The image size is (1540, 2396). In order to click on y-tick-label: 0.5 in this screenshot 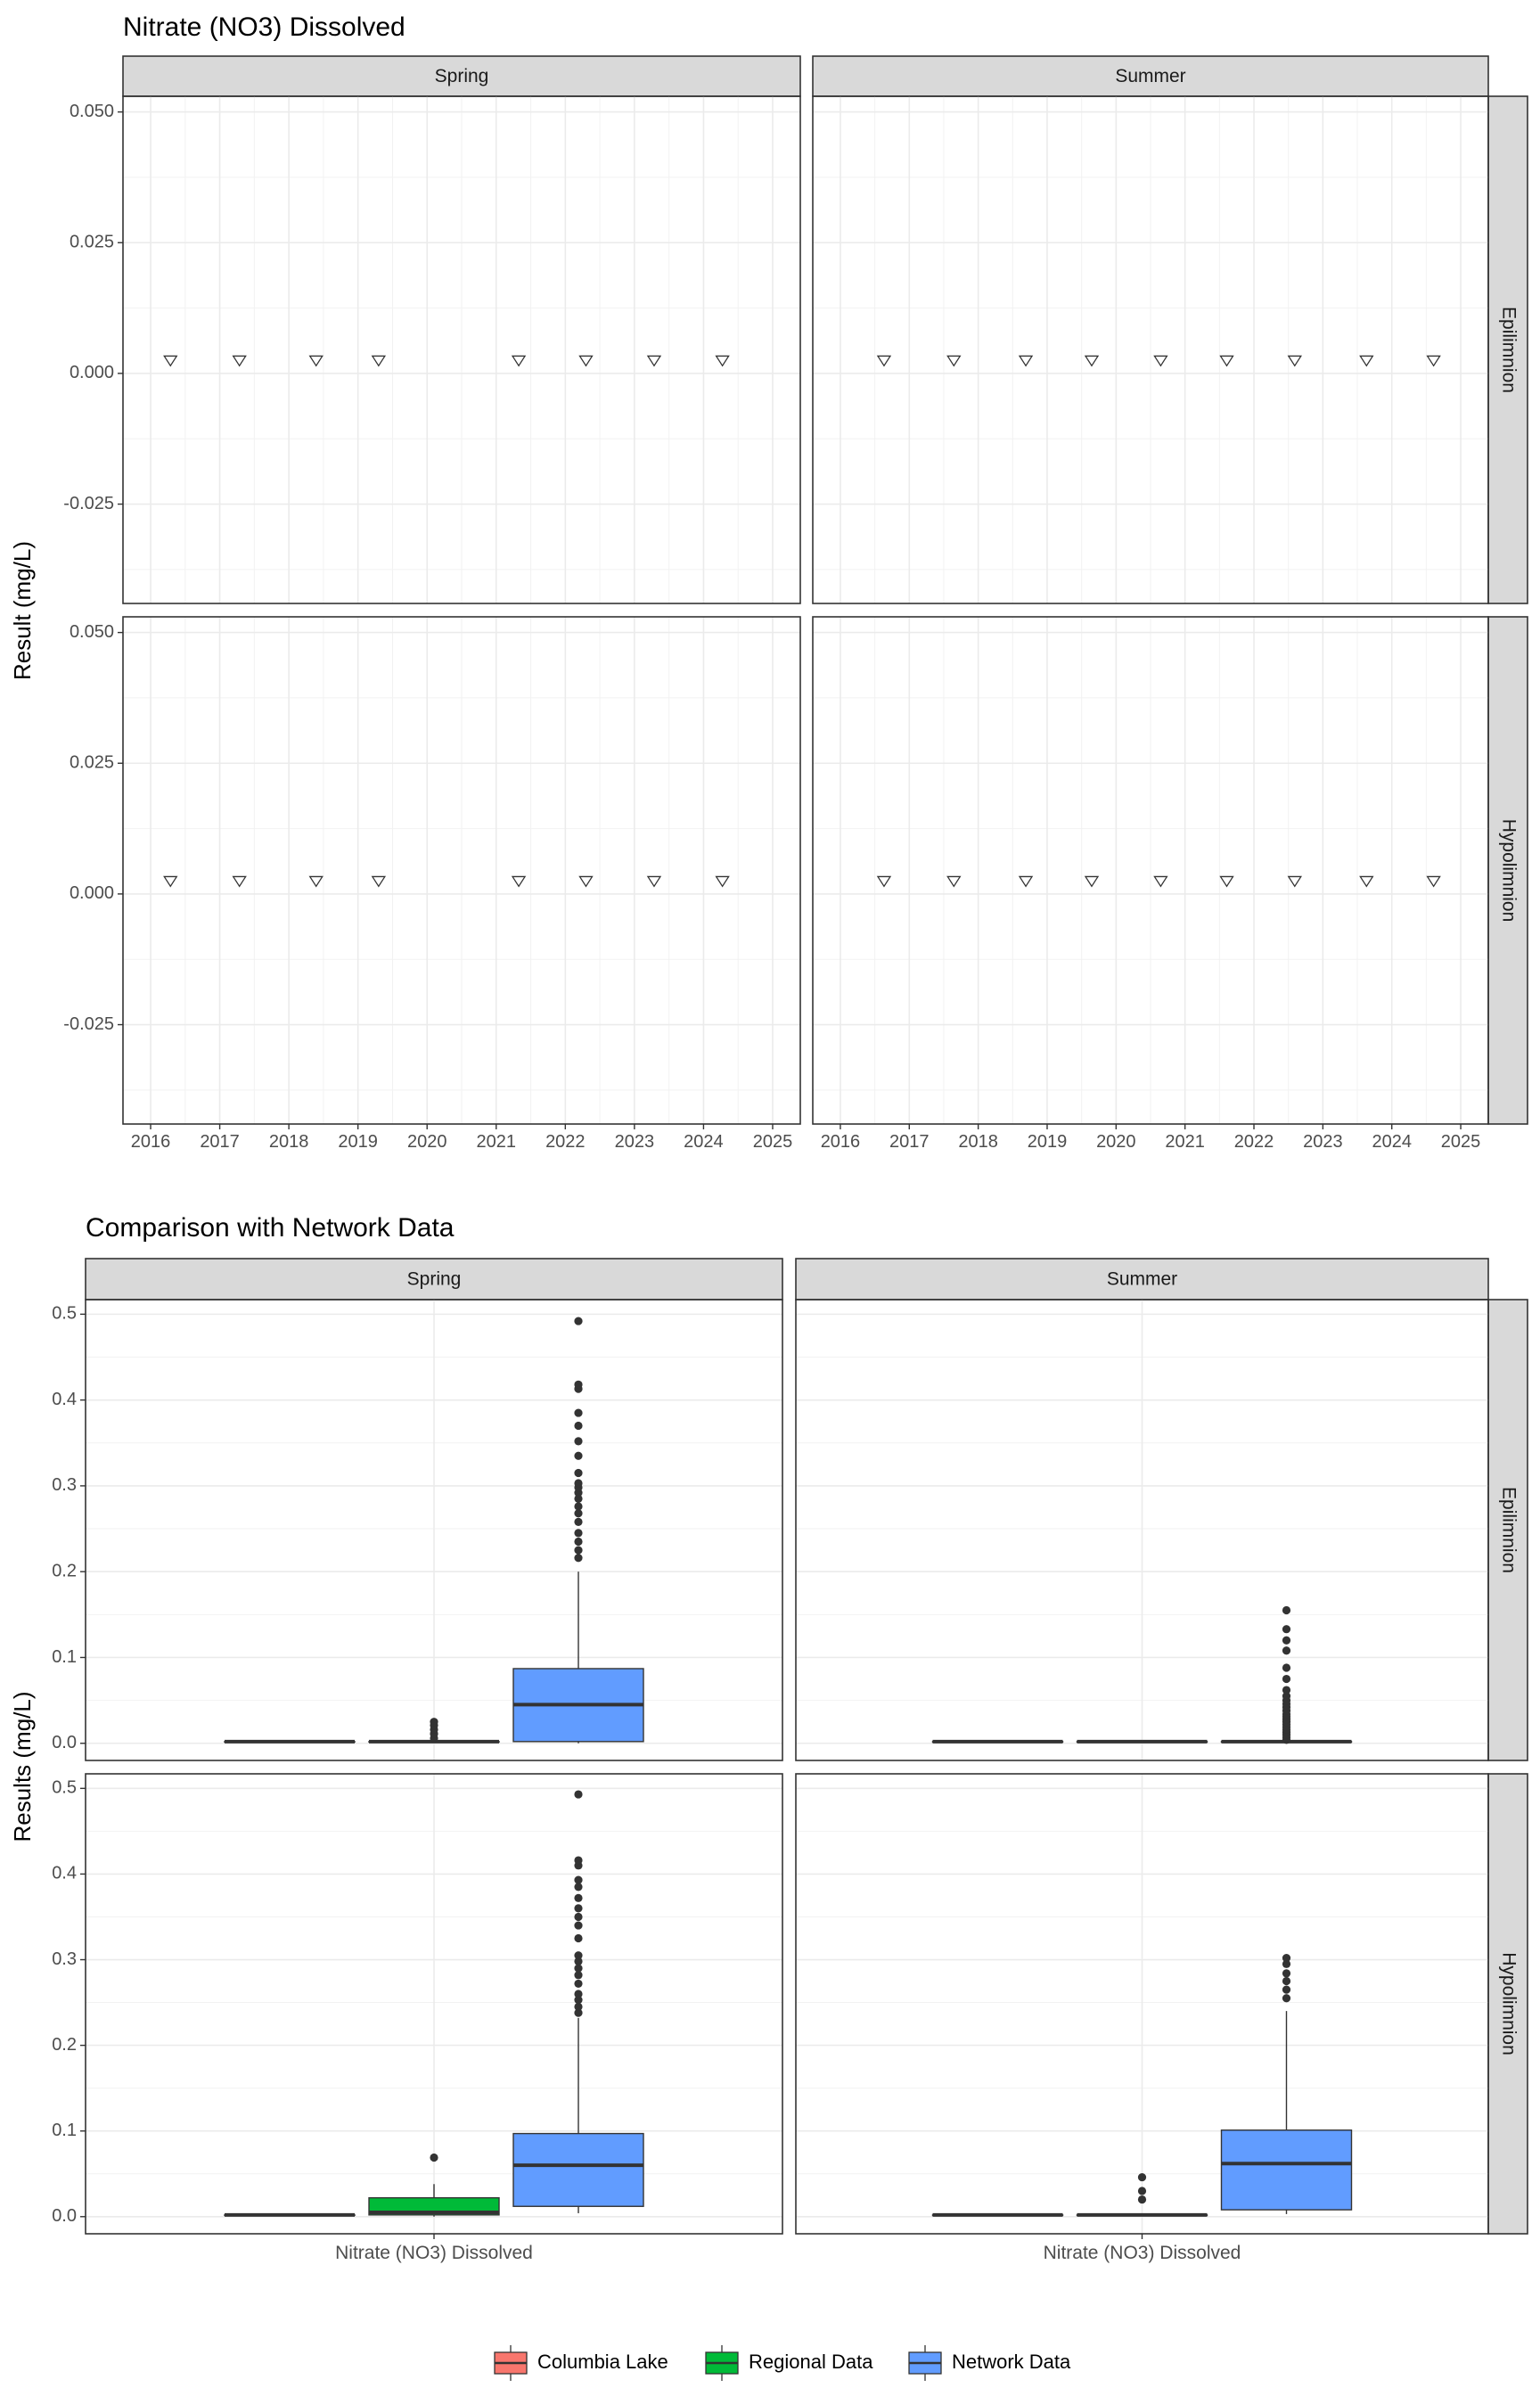, I will do `click(64, 1314)`.